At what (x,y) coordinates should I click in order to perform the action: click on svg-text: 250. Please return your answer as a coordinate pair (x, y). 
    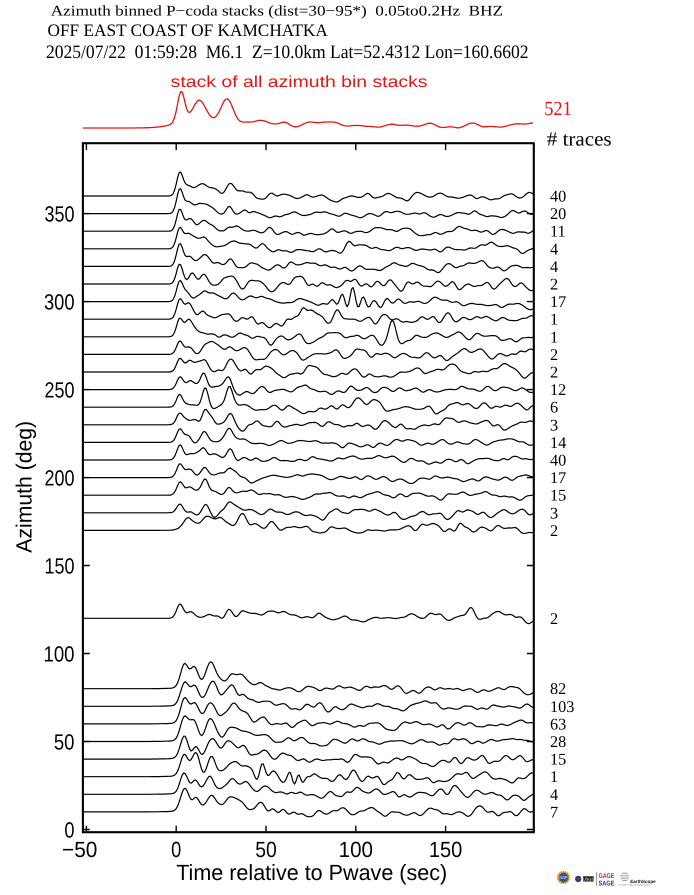
    Looking at the image, I should click on (60, 390).